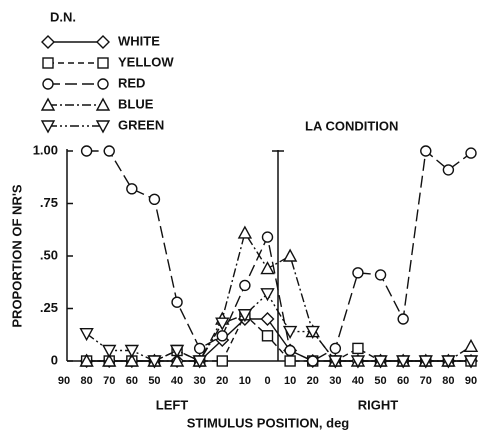 Image resolution: width=479 pixels, height=439 pixels. Describe the element at coordinates (54, 359) in the screenshot. I see `y-tick-label: 0` at that location.